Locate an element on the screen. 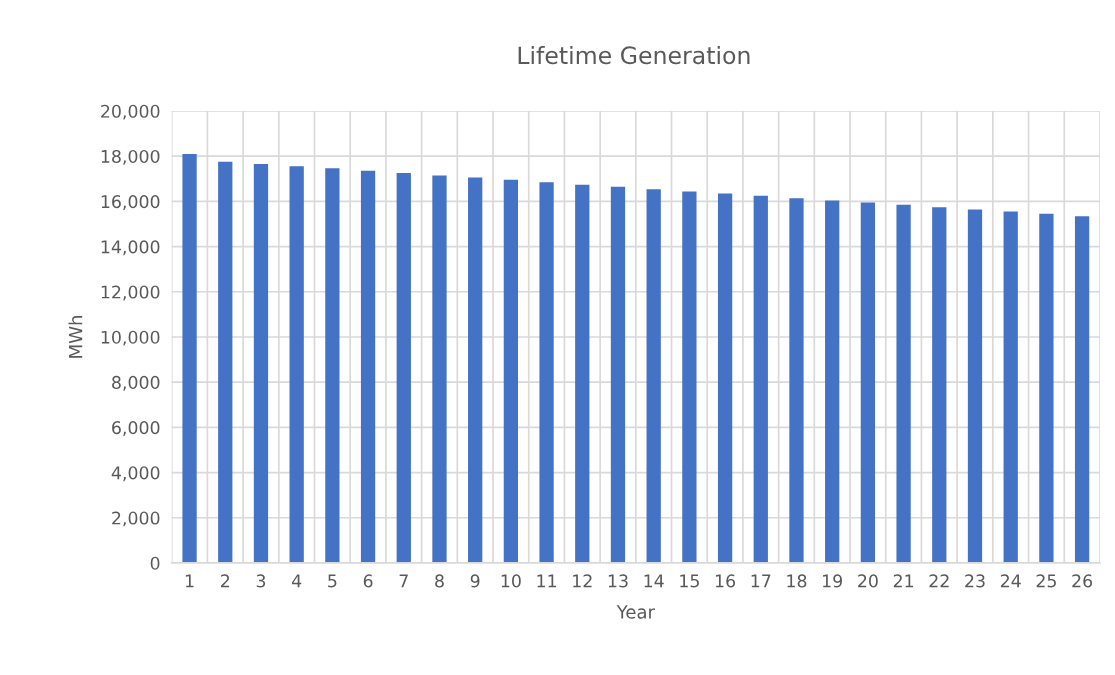 The image size is (1115, 675). y-tick-label: 14,000 is located at coordinates (130, 248).